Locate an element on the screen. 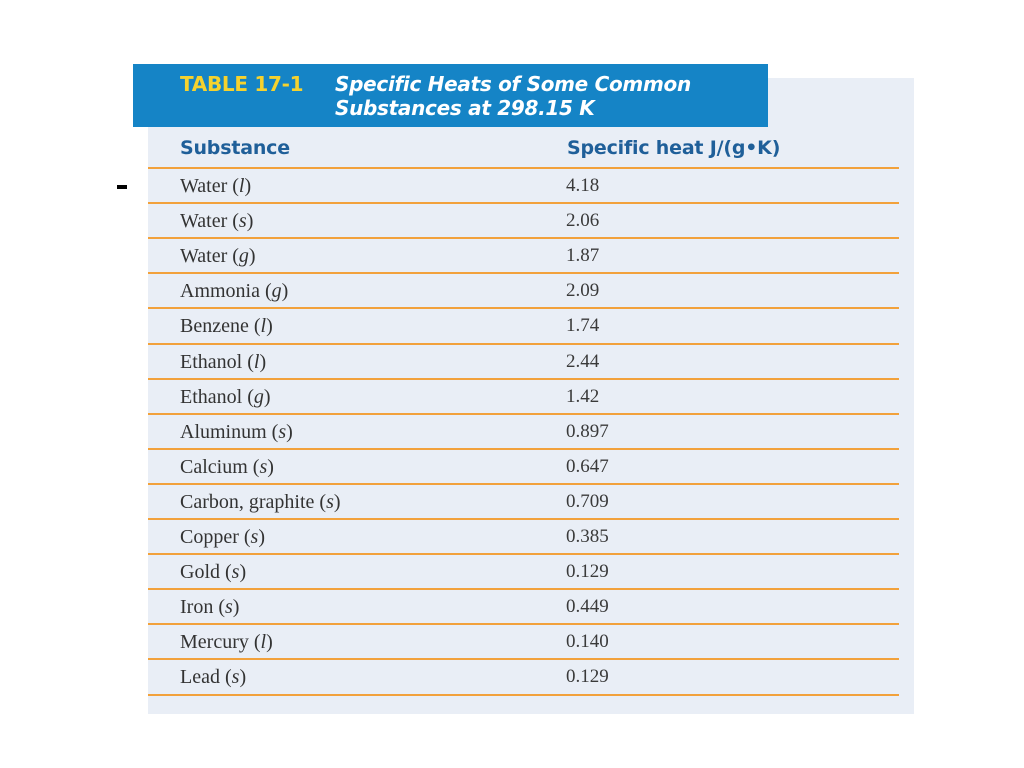  substance-cell: Ammonia (g) is located at coordinates (234, 291).